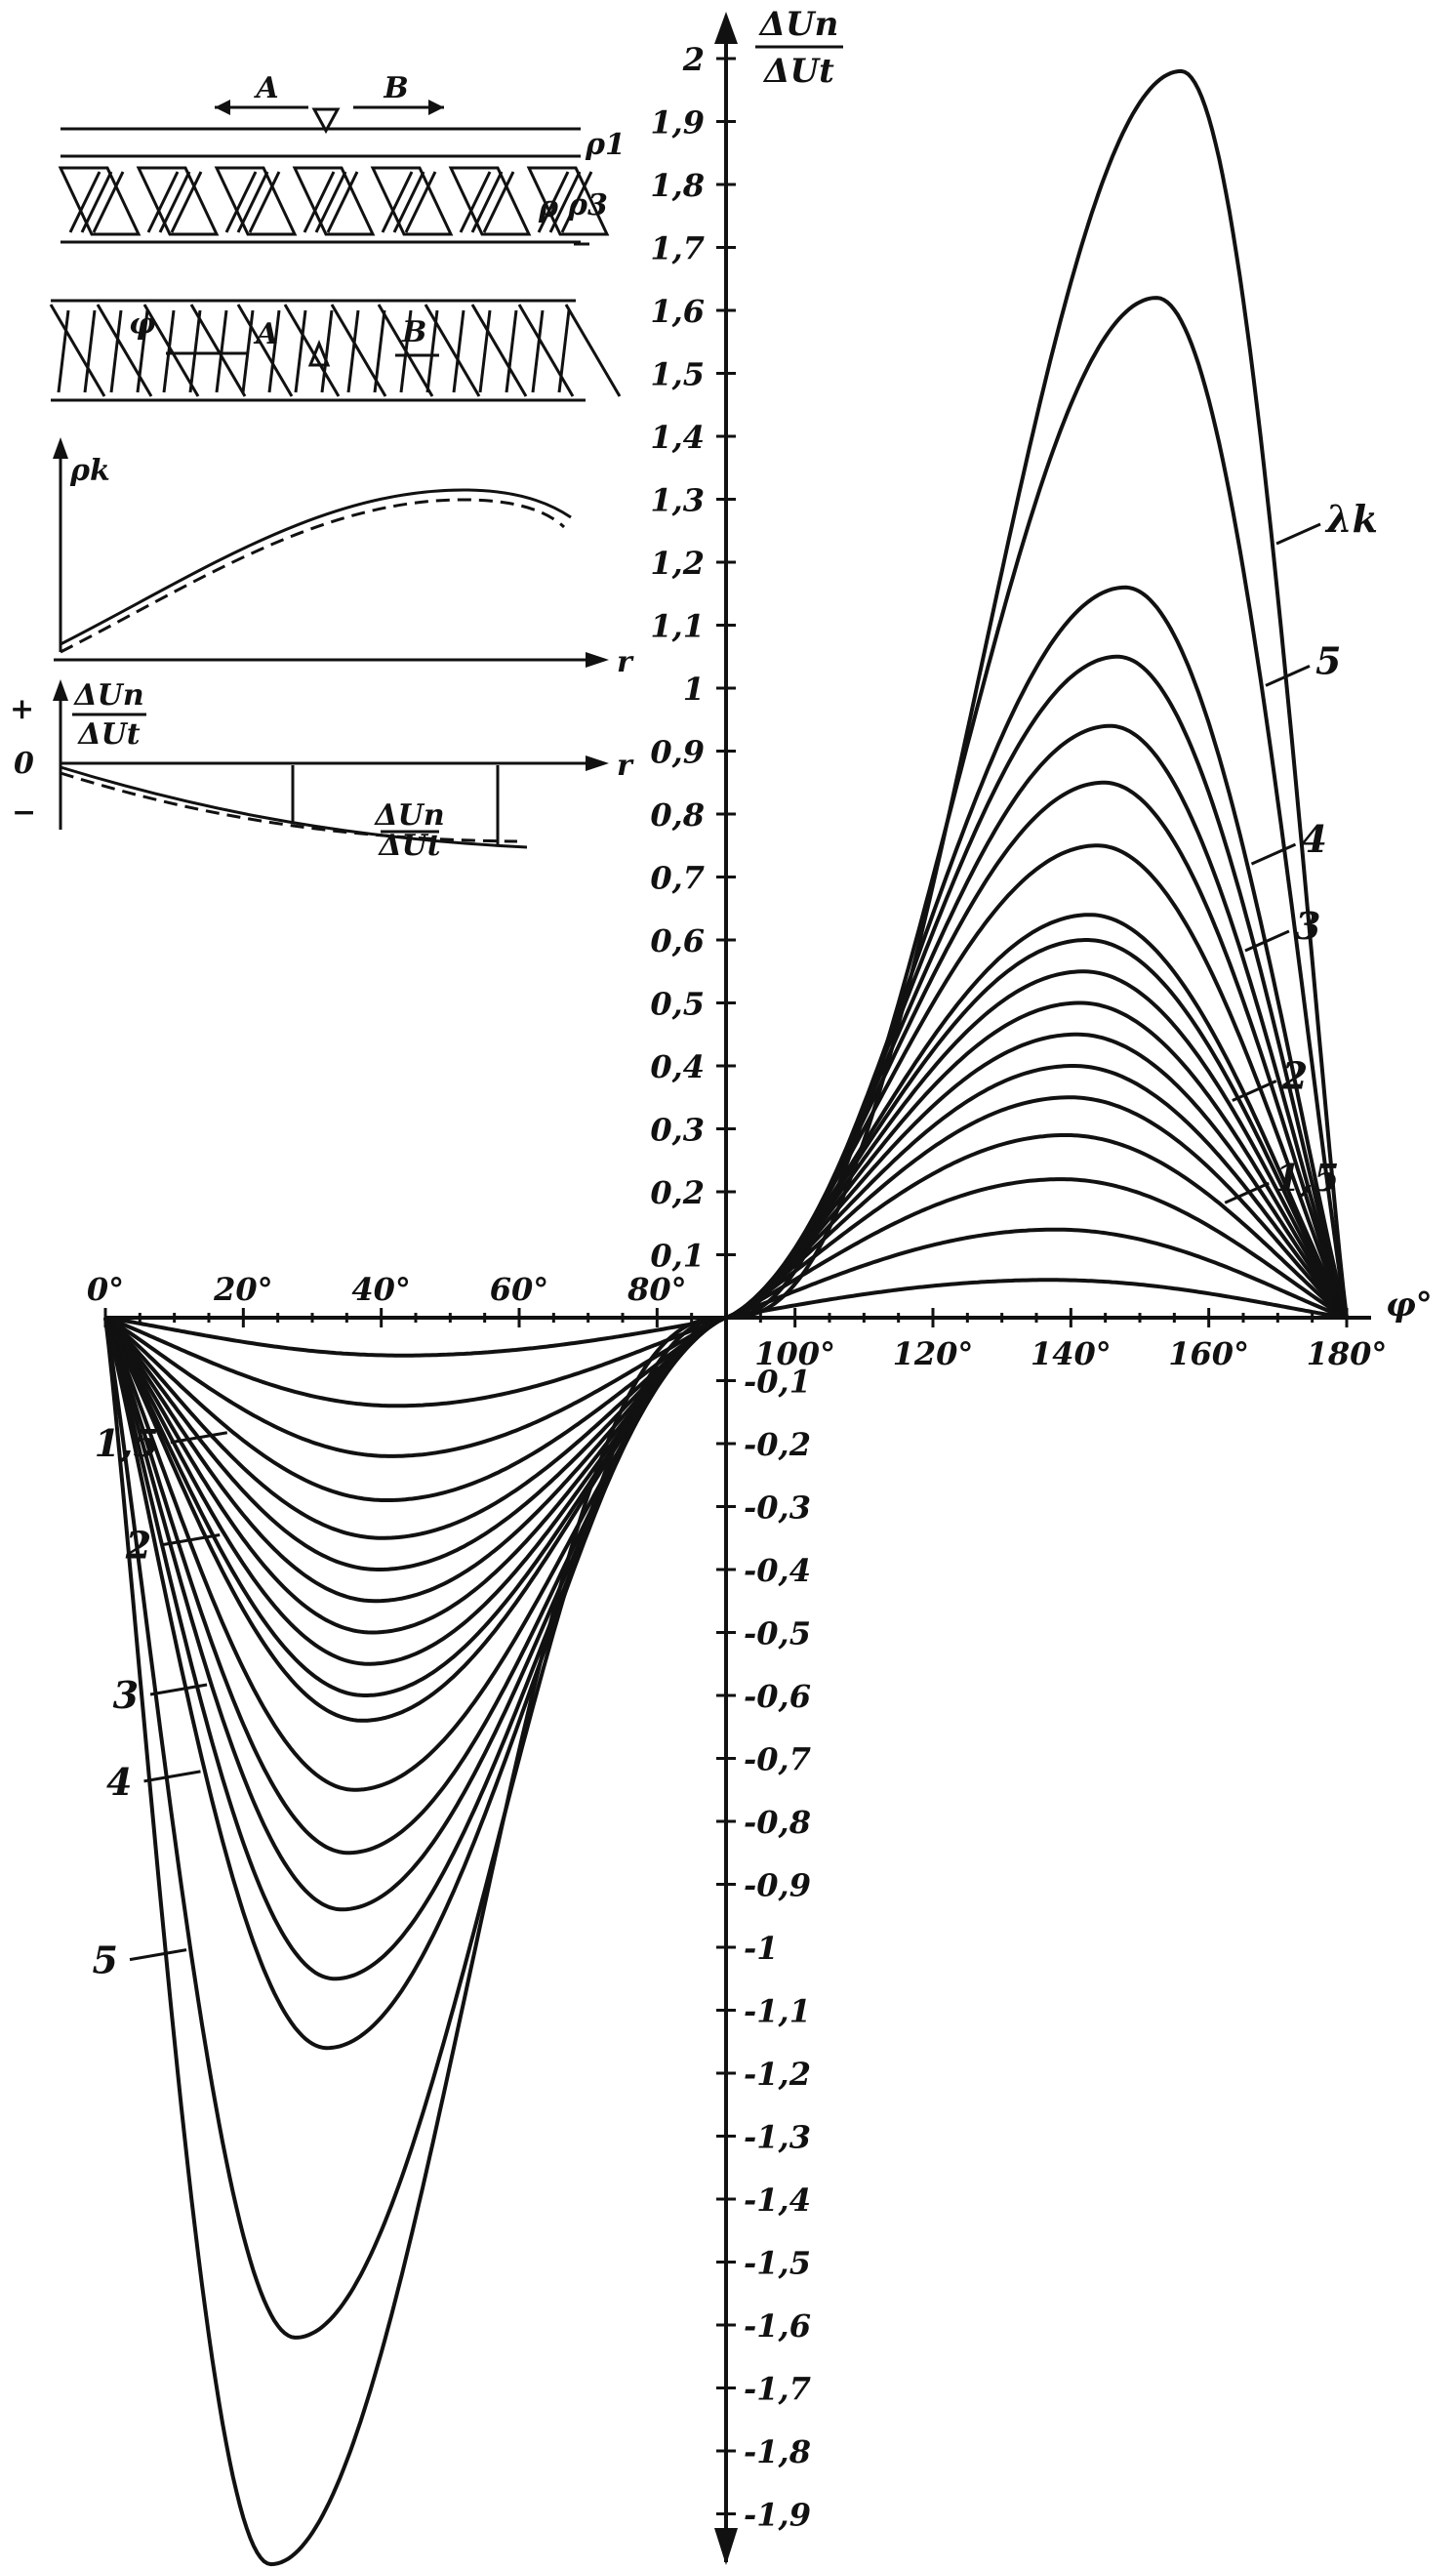  What do you see at coordinates (677, 374) in the screenshot?
I see `y-tick-label-pos: 1,5` at bounding box center [677, 374].